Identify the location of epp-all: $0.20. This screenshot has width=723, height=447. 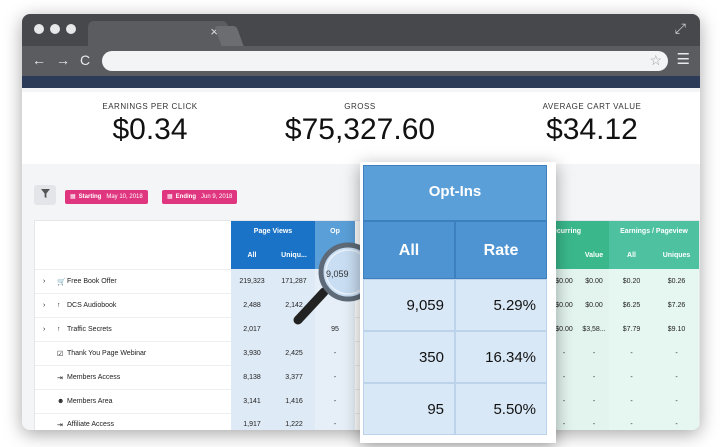
(631, 281).